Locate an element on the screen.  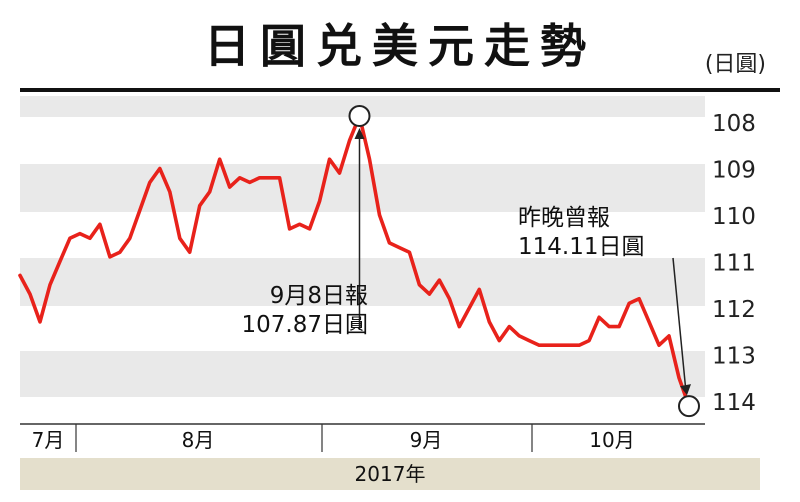
x-tick-label: 10月 is located at coordinates (611, 440).